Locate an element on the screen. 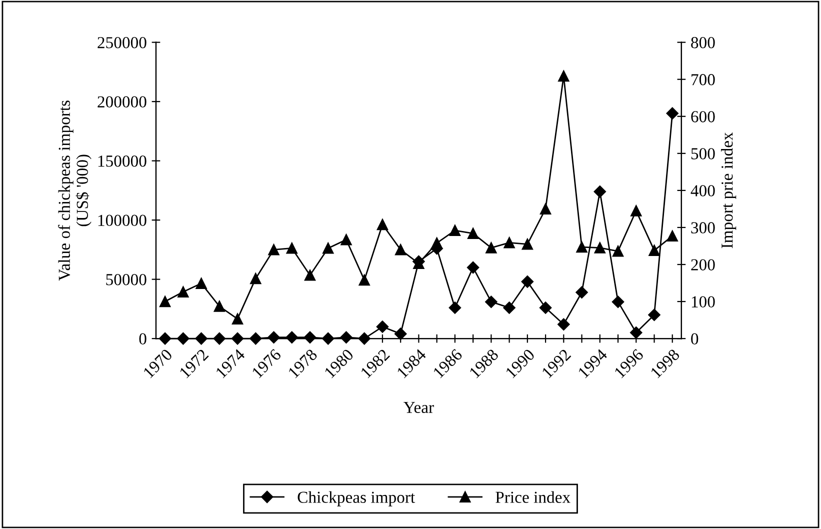 This screenshot has height=529, width=821. y2-tick-label: 500 is located at coordinates (703, 154).